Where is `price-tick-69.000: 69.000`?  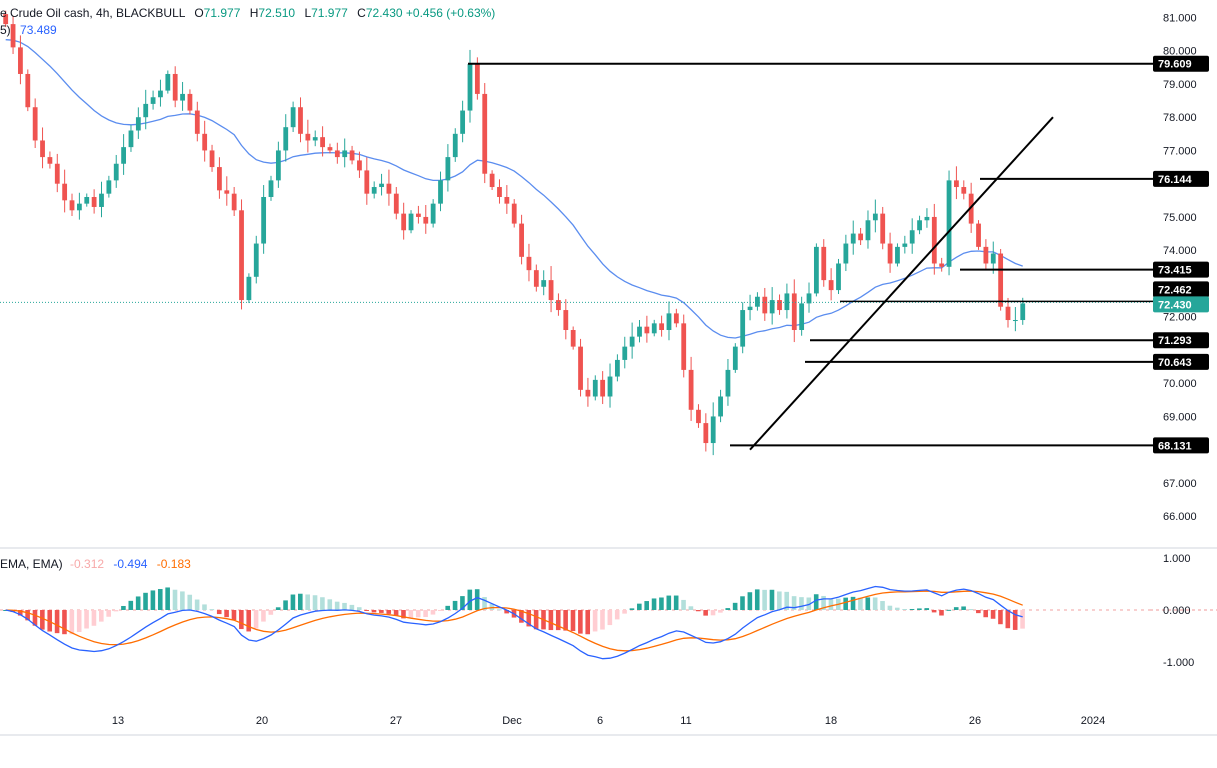
price-tick-69.000: 69.000 is located at coordinates (1180, 417).